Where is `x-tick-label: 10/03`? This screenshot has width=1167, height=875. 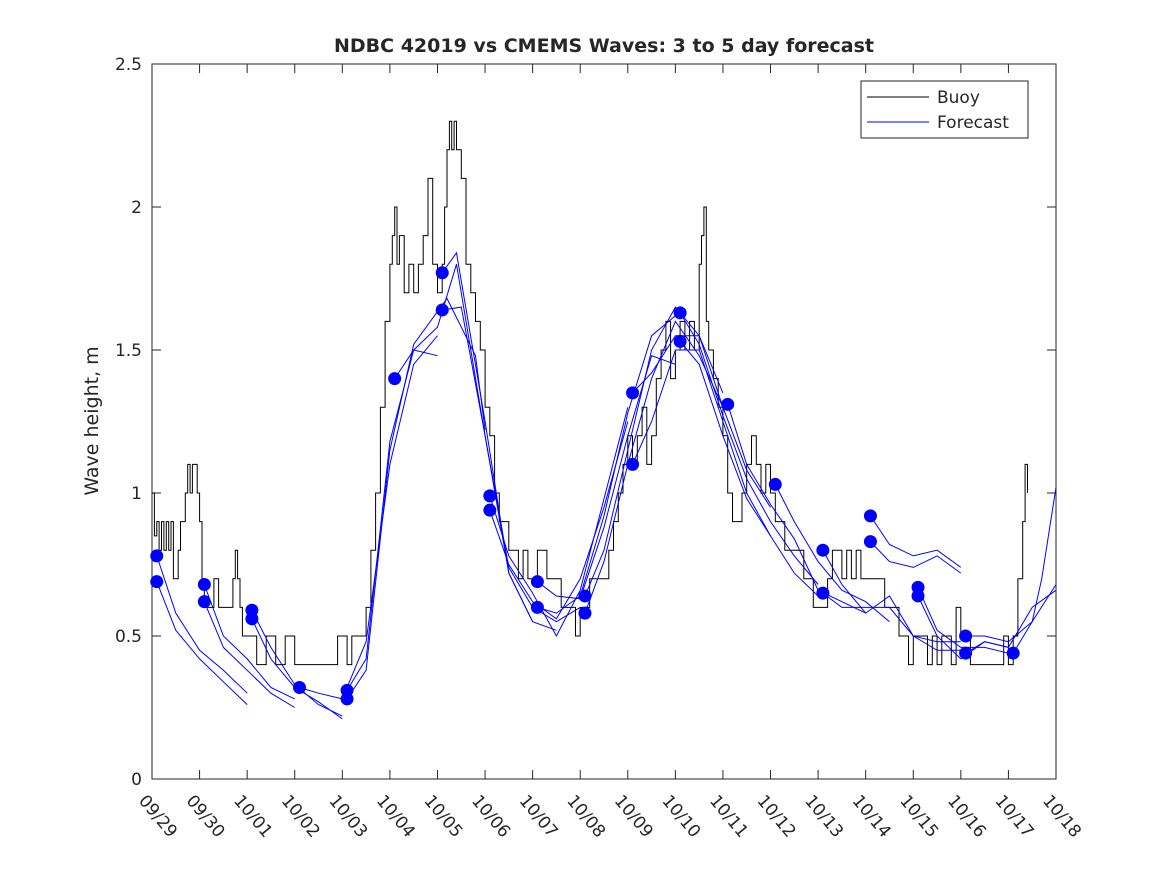
x-tick-label: 10/03 is located at coordinates (347, 816).